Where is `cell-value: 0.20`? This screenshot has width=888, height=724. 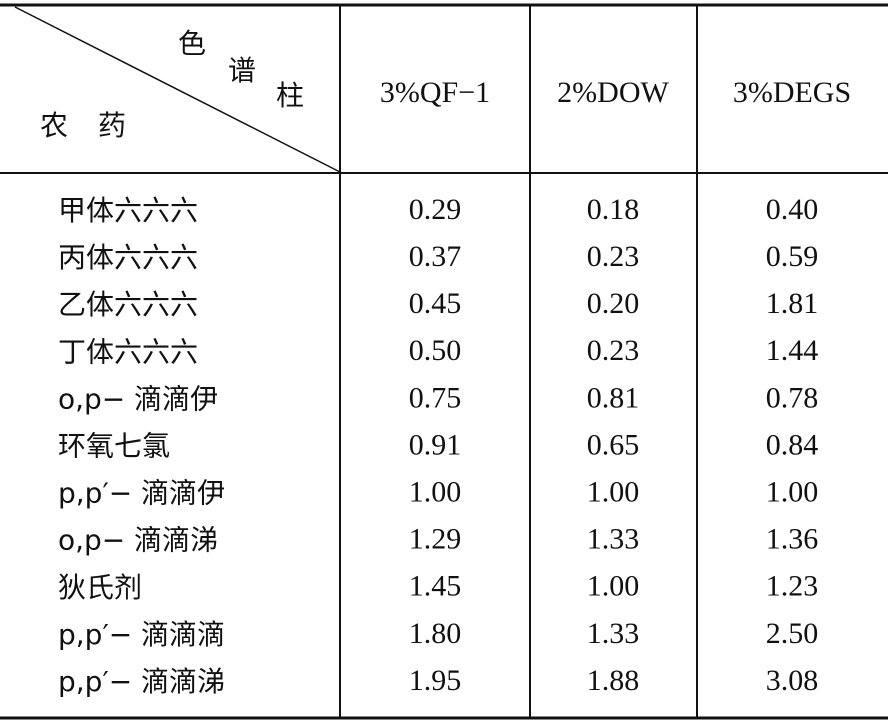 cell-value: 0.20 is located at coordinates (613, 303).